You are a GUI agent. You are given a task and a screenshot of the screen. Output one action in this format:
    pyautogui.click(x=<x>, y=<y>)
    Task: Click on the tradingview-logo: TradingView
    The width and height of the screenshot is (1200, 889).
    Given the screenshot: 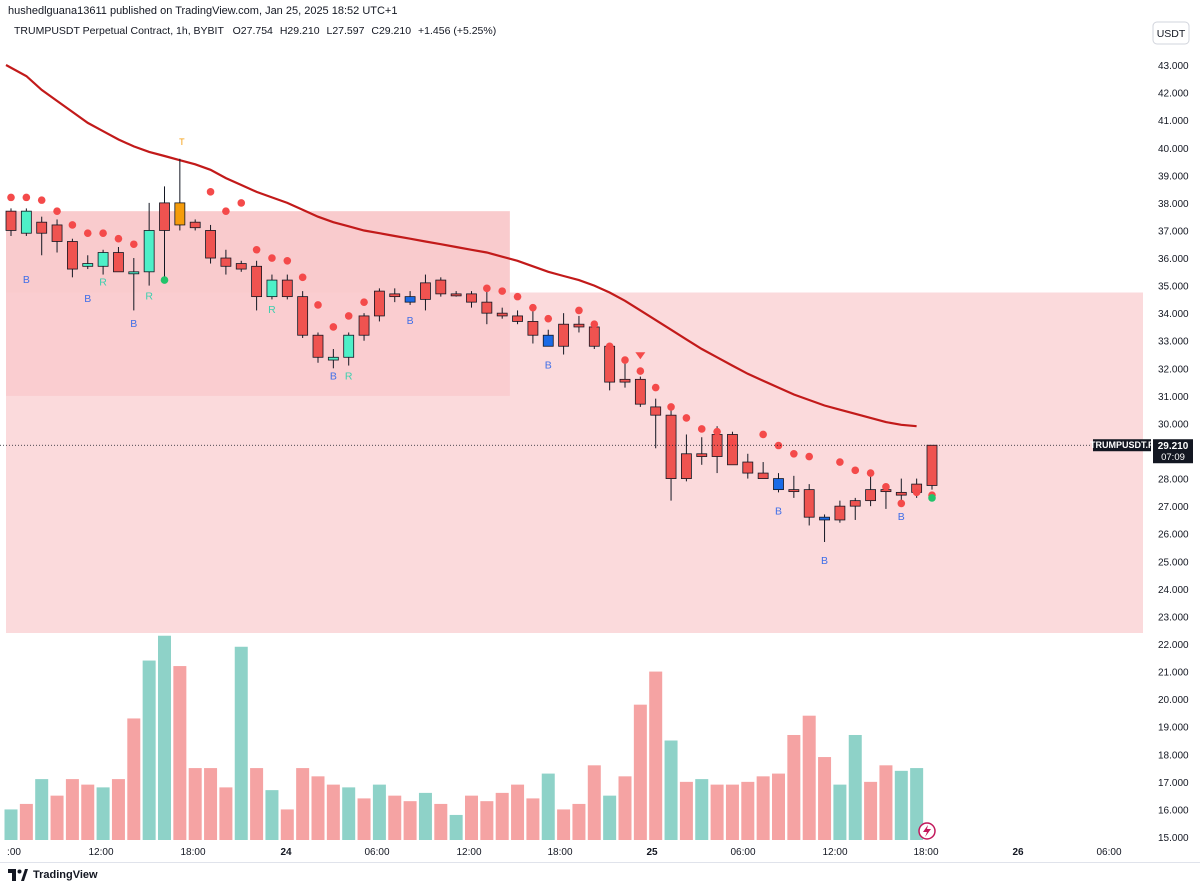 What is the action you would take?
    pyautogui.click(x=53, y=875)
    